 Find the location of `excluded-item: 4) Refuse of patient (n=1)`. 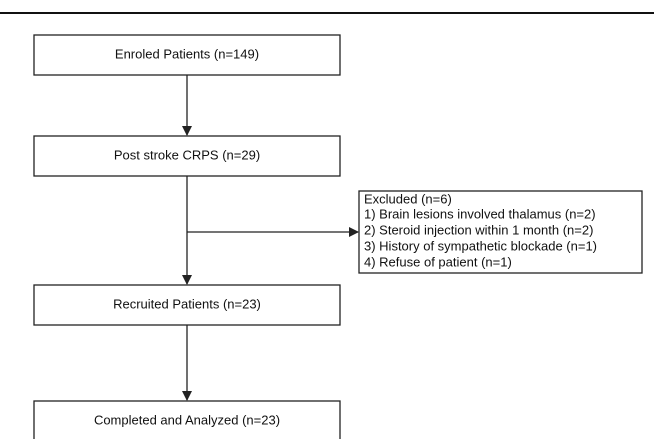

excluded-item: 4) Refuse of patient (n=1) is located at coordinates (438, 261).